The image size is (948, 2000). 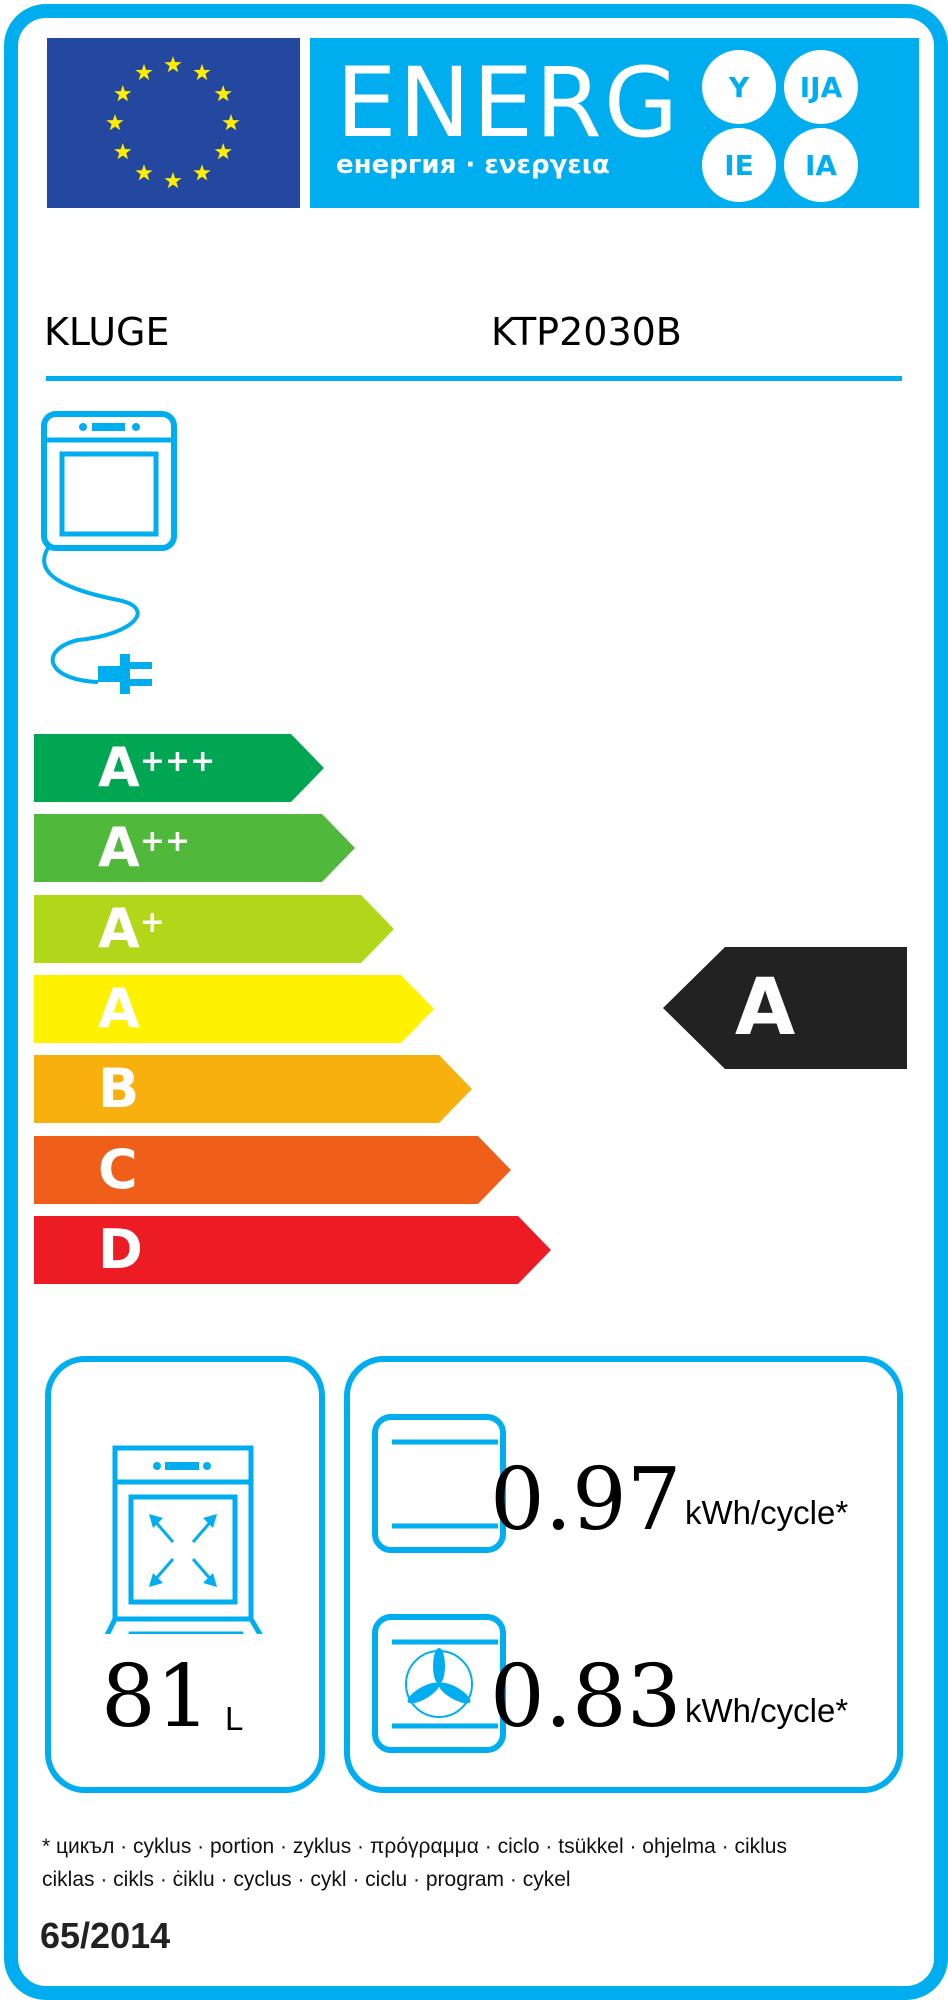 I want to click on fan-forced-icon, so click(x=439, y=1683).